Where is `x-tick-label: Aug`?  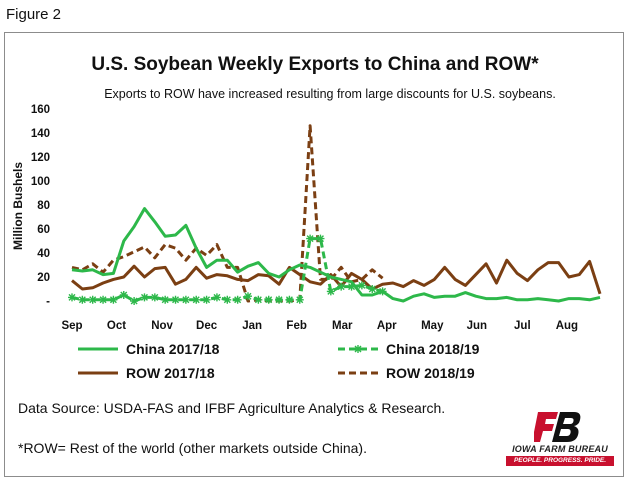
x-tick-label: Aug is located at coordinates (567, 326).